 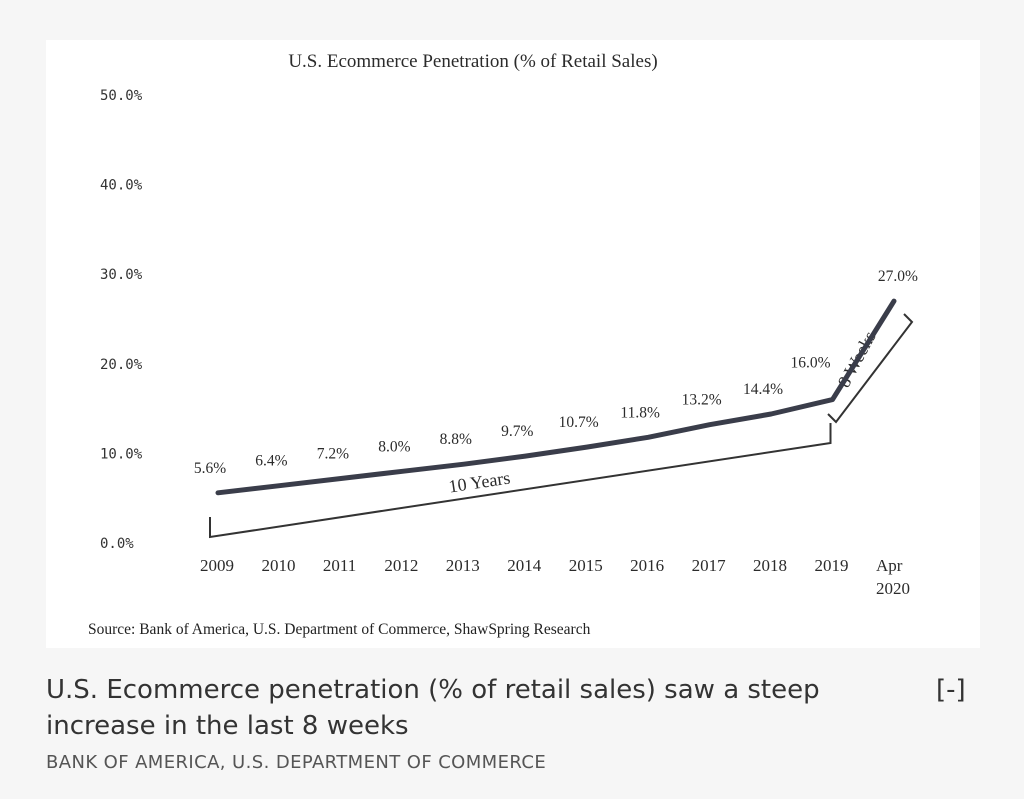 What do you see at coordinates (770, 565) in the screenshot?
I see `x-tick-label: 2018` at bounding box center [770, 565].